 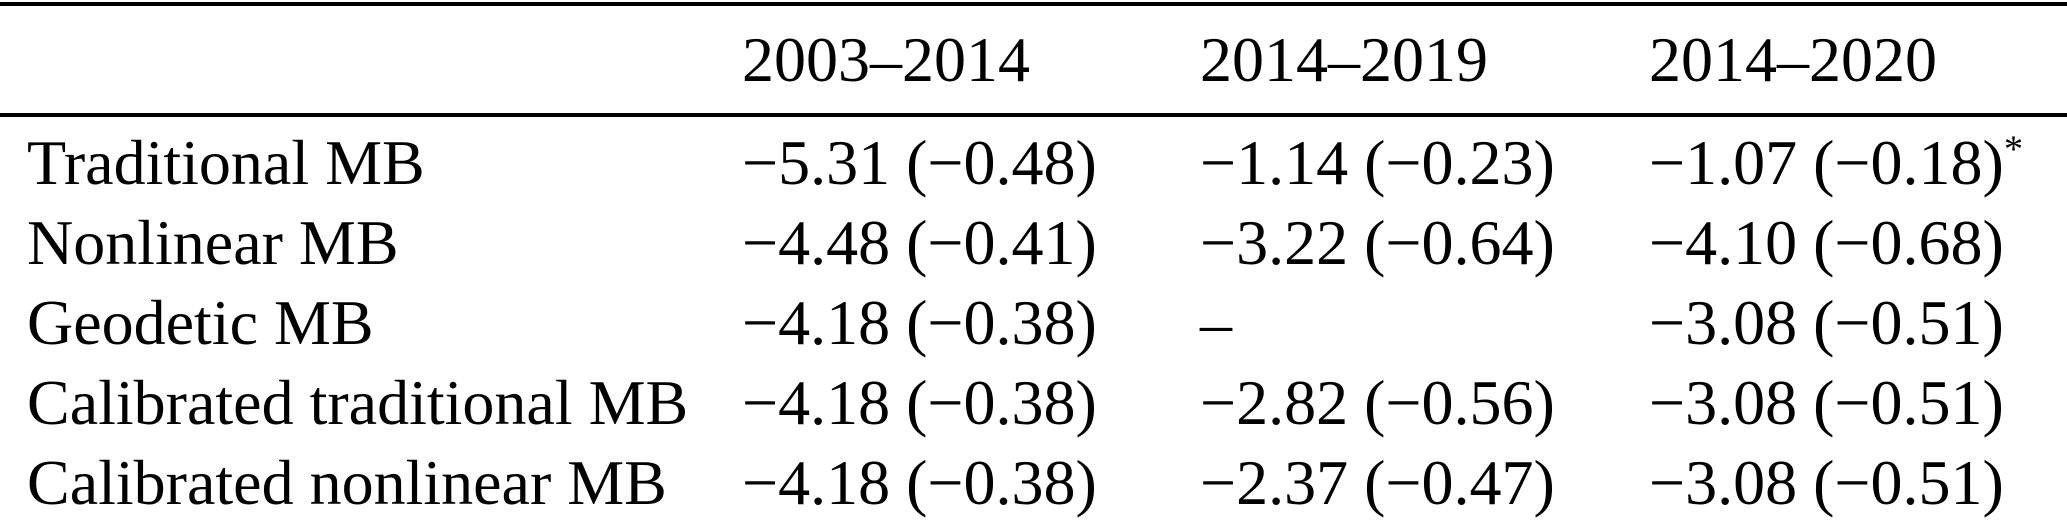 What do you see at coordinates (1377, 482) in the screenshot?
I see `cell-value: −2.37 (−0.47)` at bounding box center [1377, 482].